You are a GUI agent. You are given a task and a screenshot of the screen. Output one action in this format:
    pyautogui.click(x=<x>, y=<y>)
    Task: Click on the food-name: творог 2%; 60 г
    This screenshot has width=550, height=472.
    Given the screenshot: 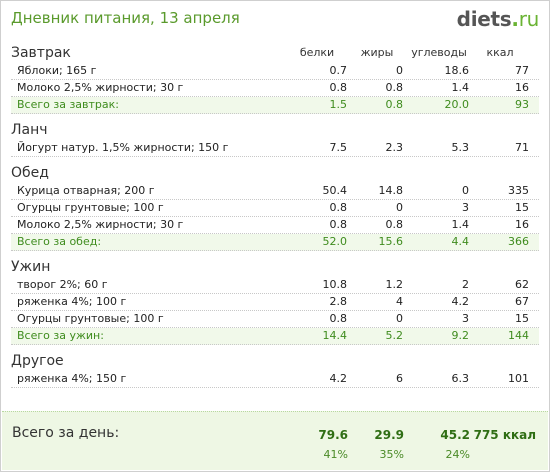 What is the action you would take?
    pyautogui.click(x=62, y=284)
    